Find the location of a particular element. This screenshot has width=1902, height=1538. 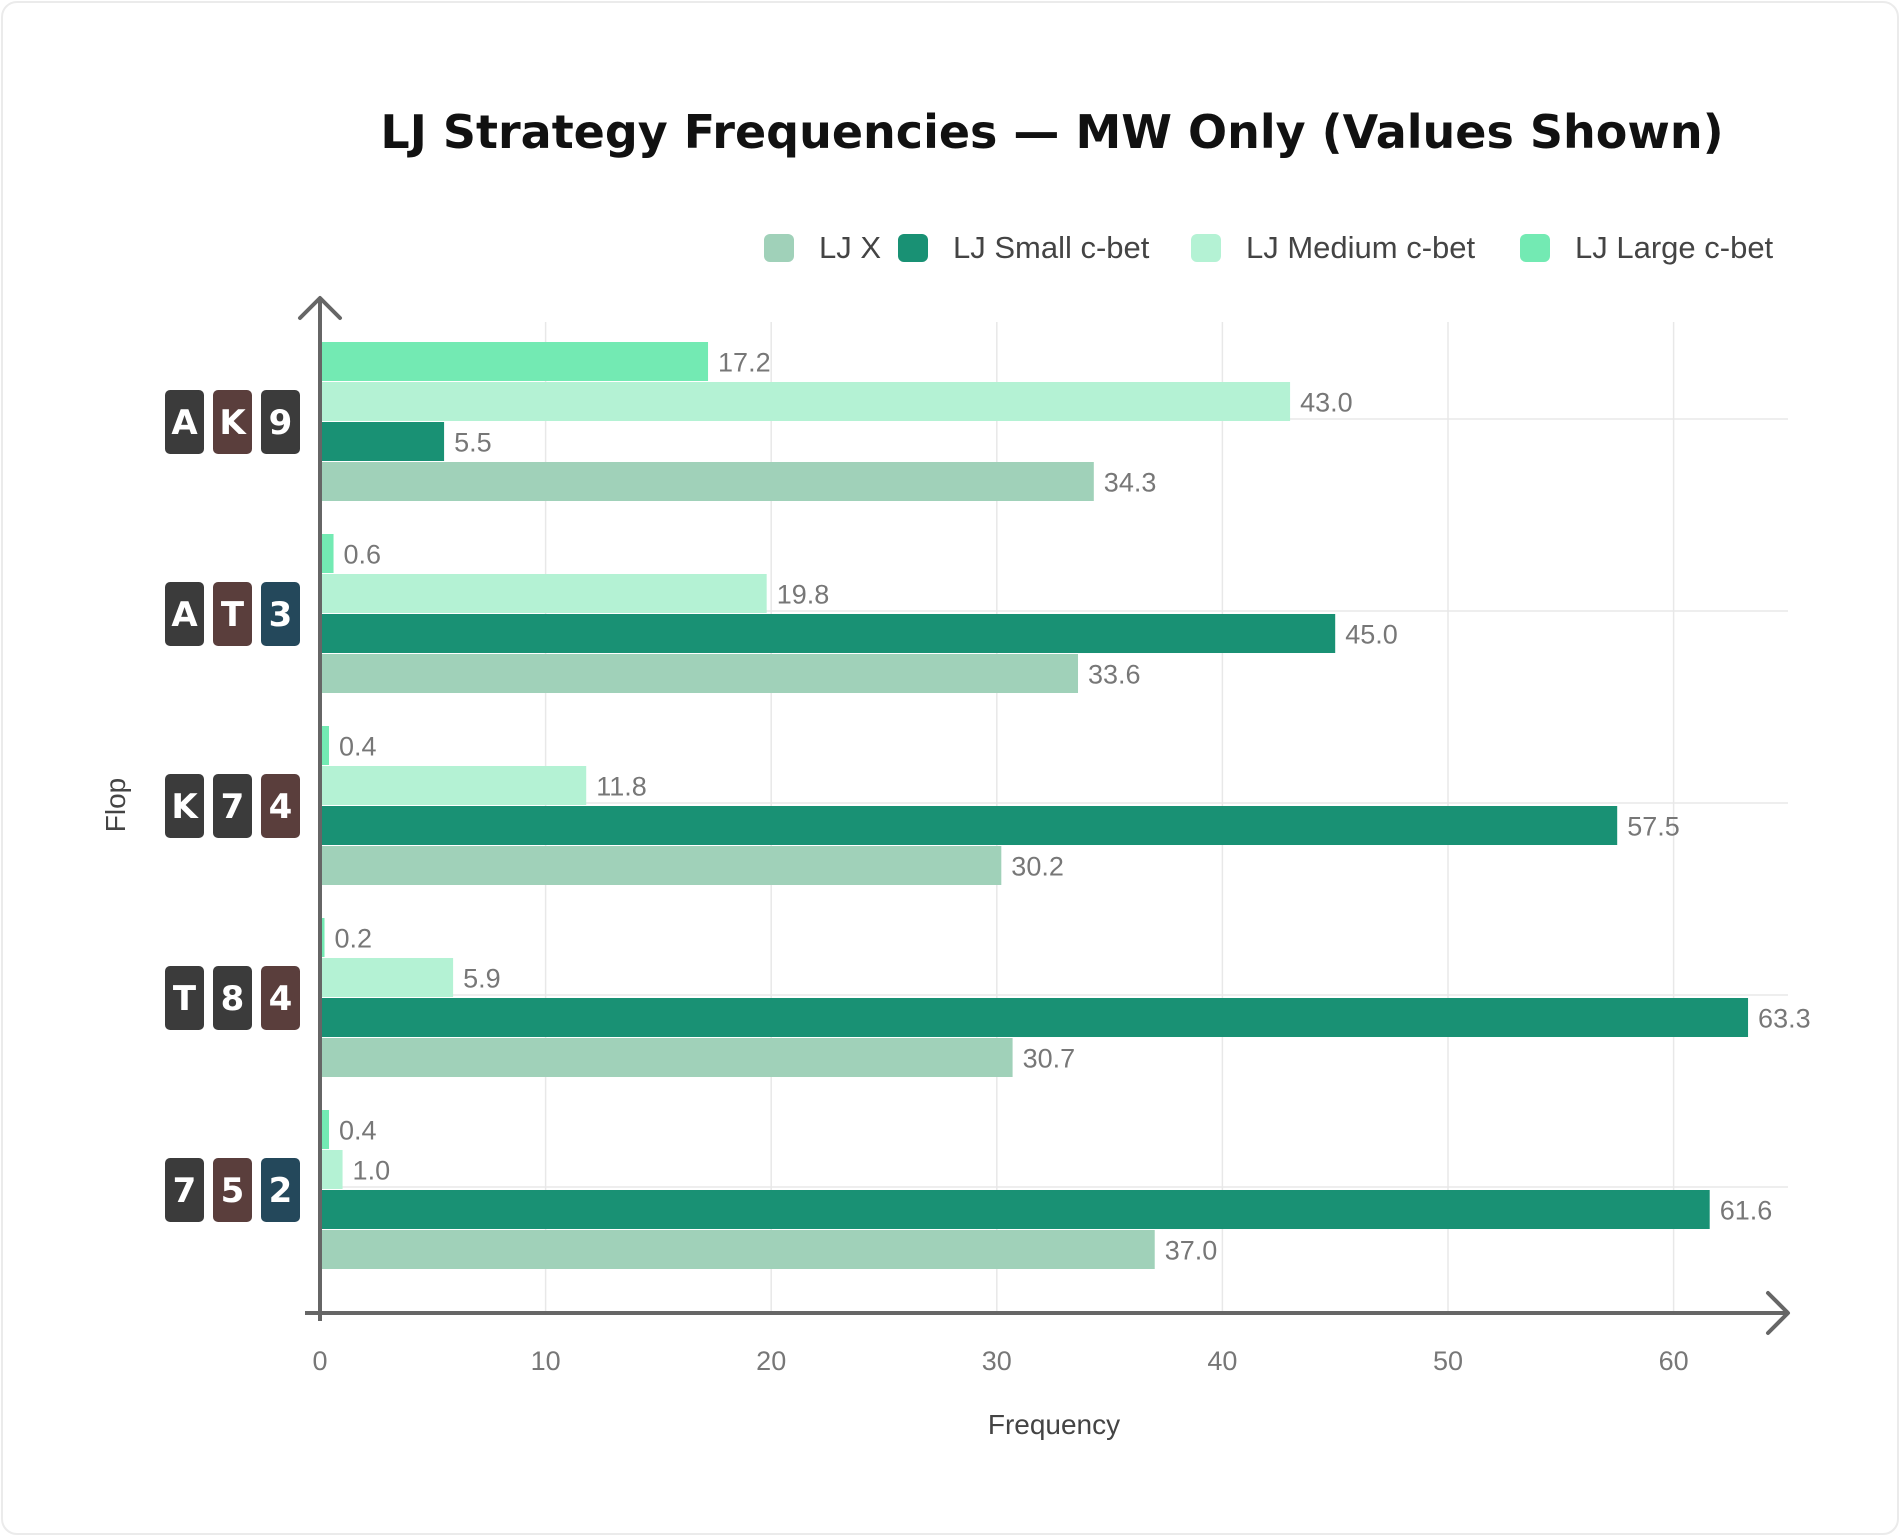

value-label: 45.0 is located at coordinates (1371, 635).